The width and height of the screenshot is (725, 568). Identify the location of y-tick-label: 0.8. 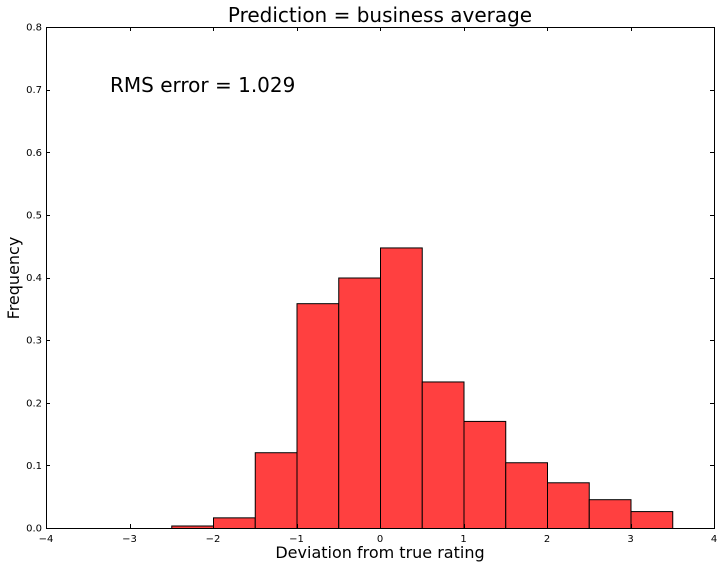
(34, 28).